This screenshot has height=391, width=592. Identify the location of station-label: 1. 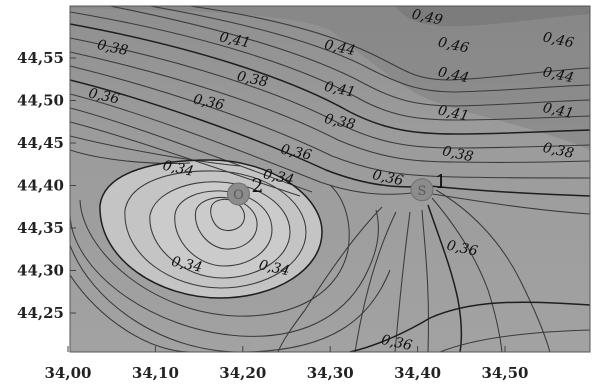
(441, 182).